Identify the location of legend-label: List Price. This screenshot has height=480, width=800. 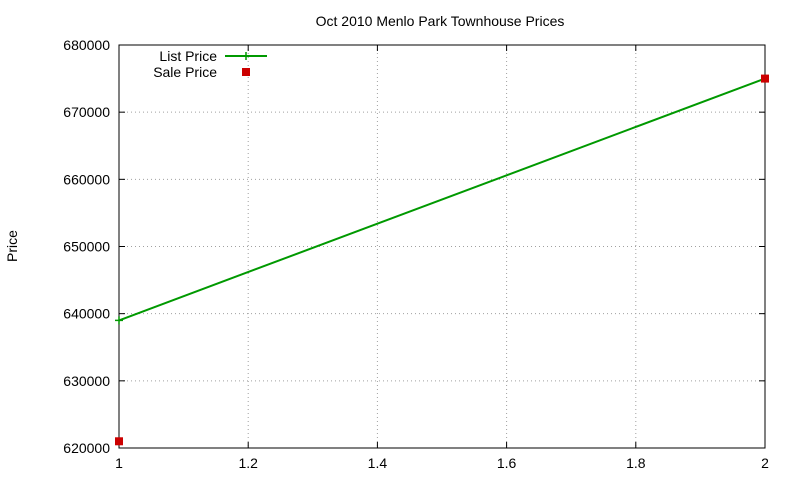
(188, 56).